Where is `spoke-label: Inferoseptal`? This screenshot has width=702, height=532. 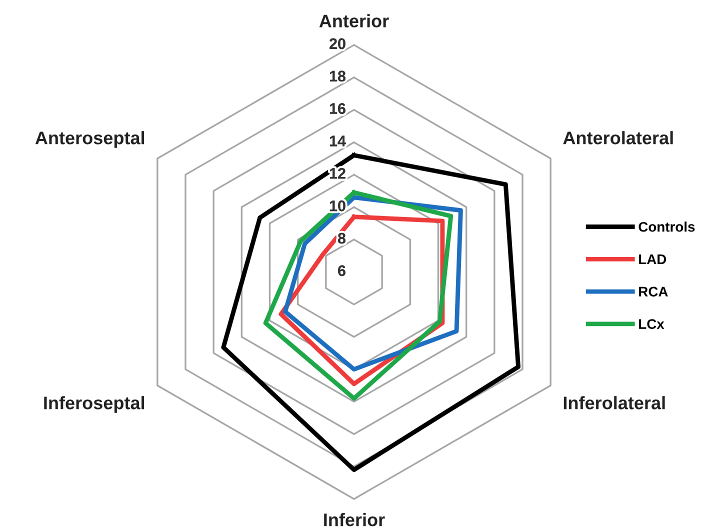
spoke-label: Inferoseptal is located at coordinates (94, 404).